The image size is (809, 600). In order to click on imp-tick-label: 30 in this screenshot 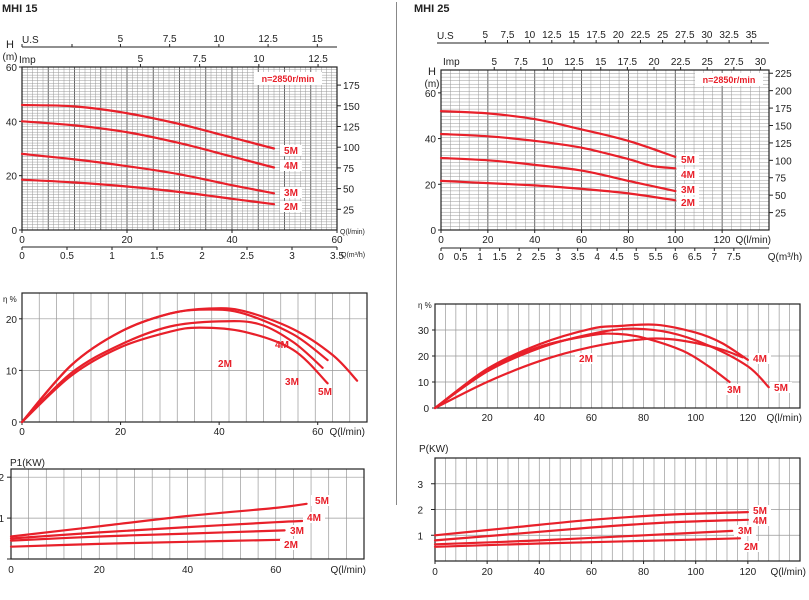, I will do `click(761, 62)`.